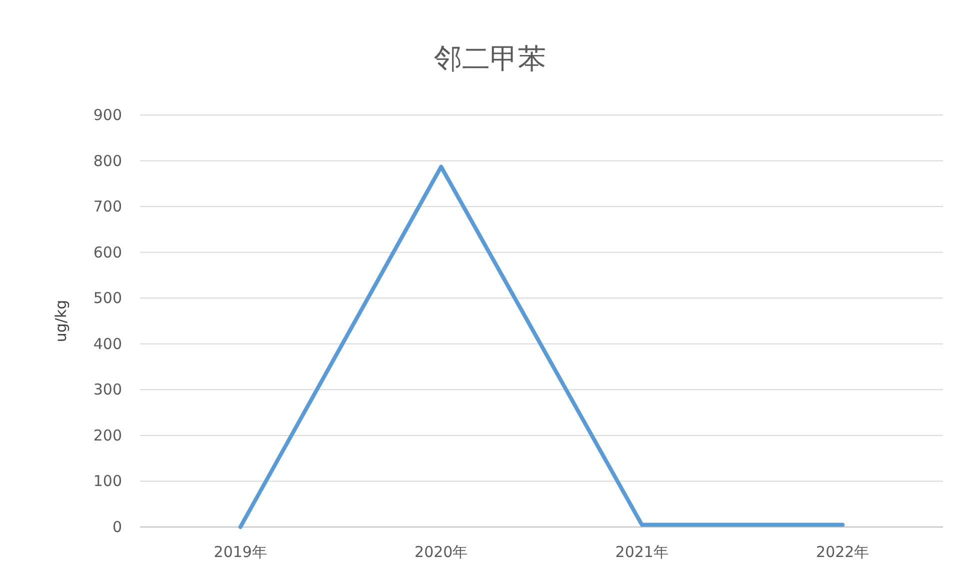  I want to click on xtick: 2022年, so click(843, 552).